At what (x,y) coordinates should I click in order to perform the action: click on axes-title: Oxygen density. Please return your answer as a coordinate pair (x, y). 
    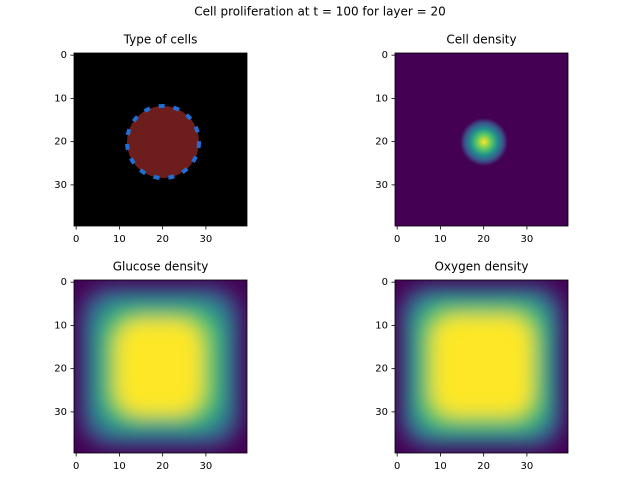
    Looking at the image, I should click on (481, 267).